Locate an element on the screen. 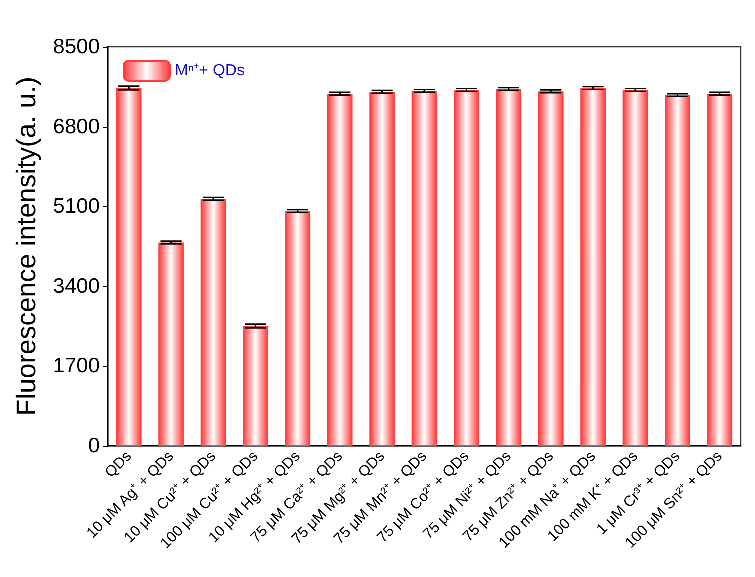 The height and width of the screenshot is (577, 755). x-tick-label: QDs is located at coordinates (119, 465).